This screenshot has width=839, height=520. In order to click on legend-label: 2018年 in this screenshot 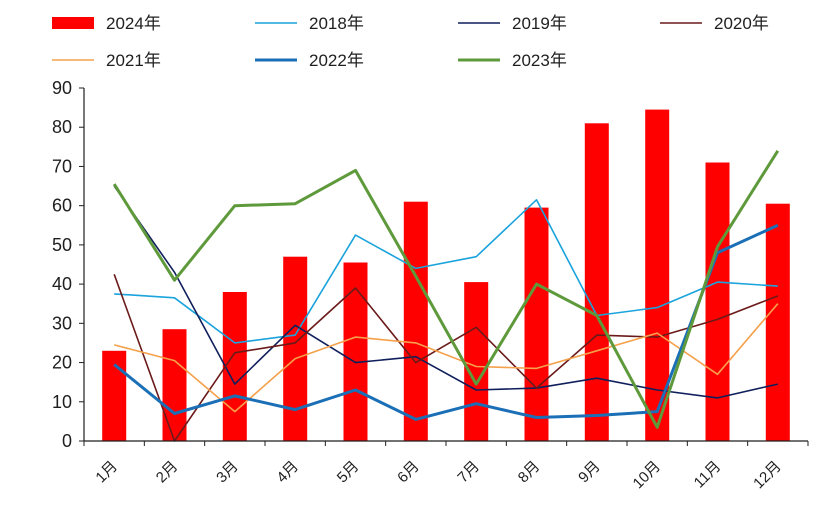, I will do `click(336, 23)`.